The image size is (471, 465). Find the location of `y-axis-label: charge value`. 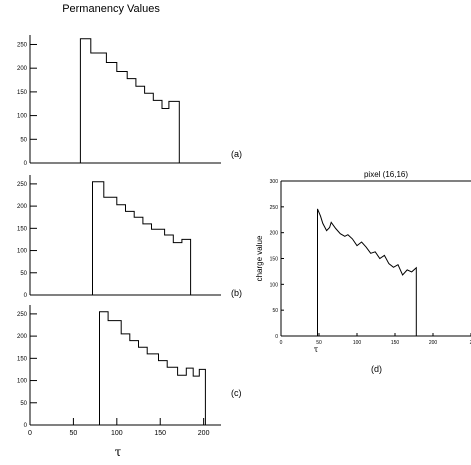

y-axis-label: charge value is located at coordinates (259, 258).